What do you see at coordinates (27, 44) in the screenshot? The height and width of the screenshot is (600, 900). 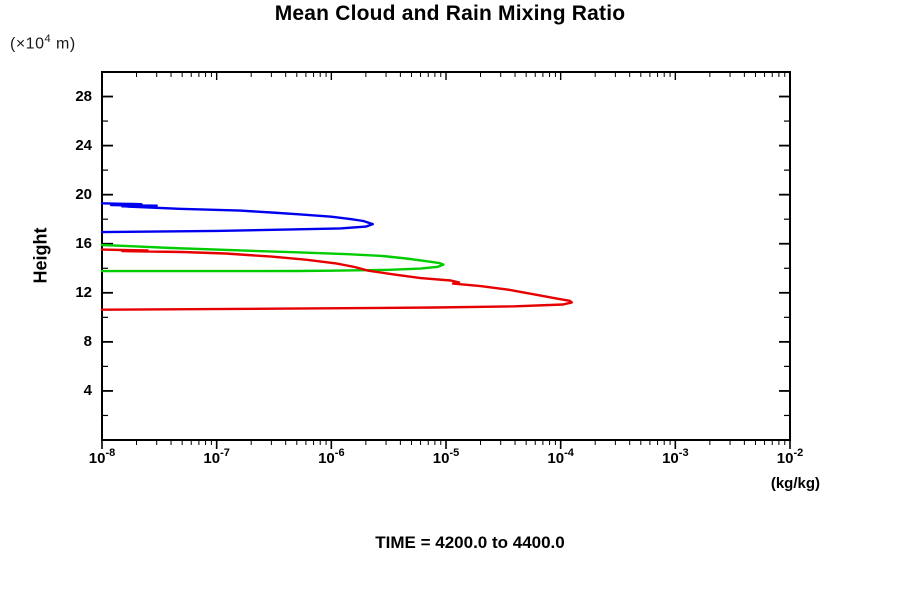 I see `y-unit-prefix: (×10` at bounding box center [27, 44].